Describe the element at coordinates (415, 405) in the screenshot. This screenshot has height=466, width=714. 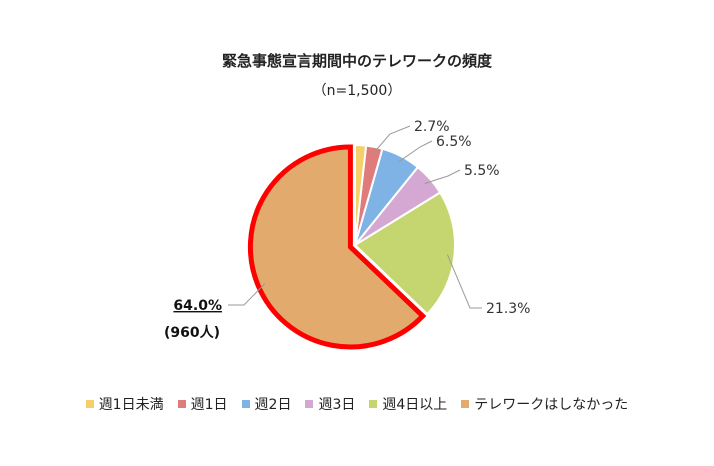
I see `legend-label: 週4日以上` at that location.